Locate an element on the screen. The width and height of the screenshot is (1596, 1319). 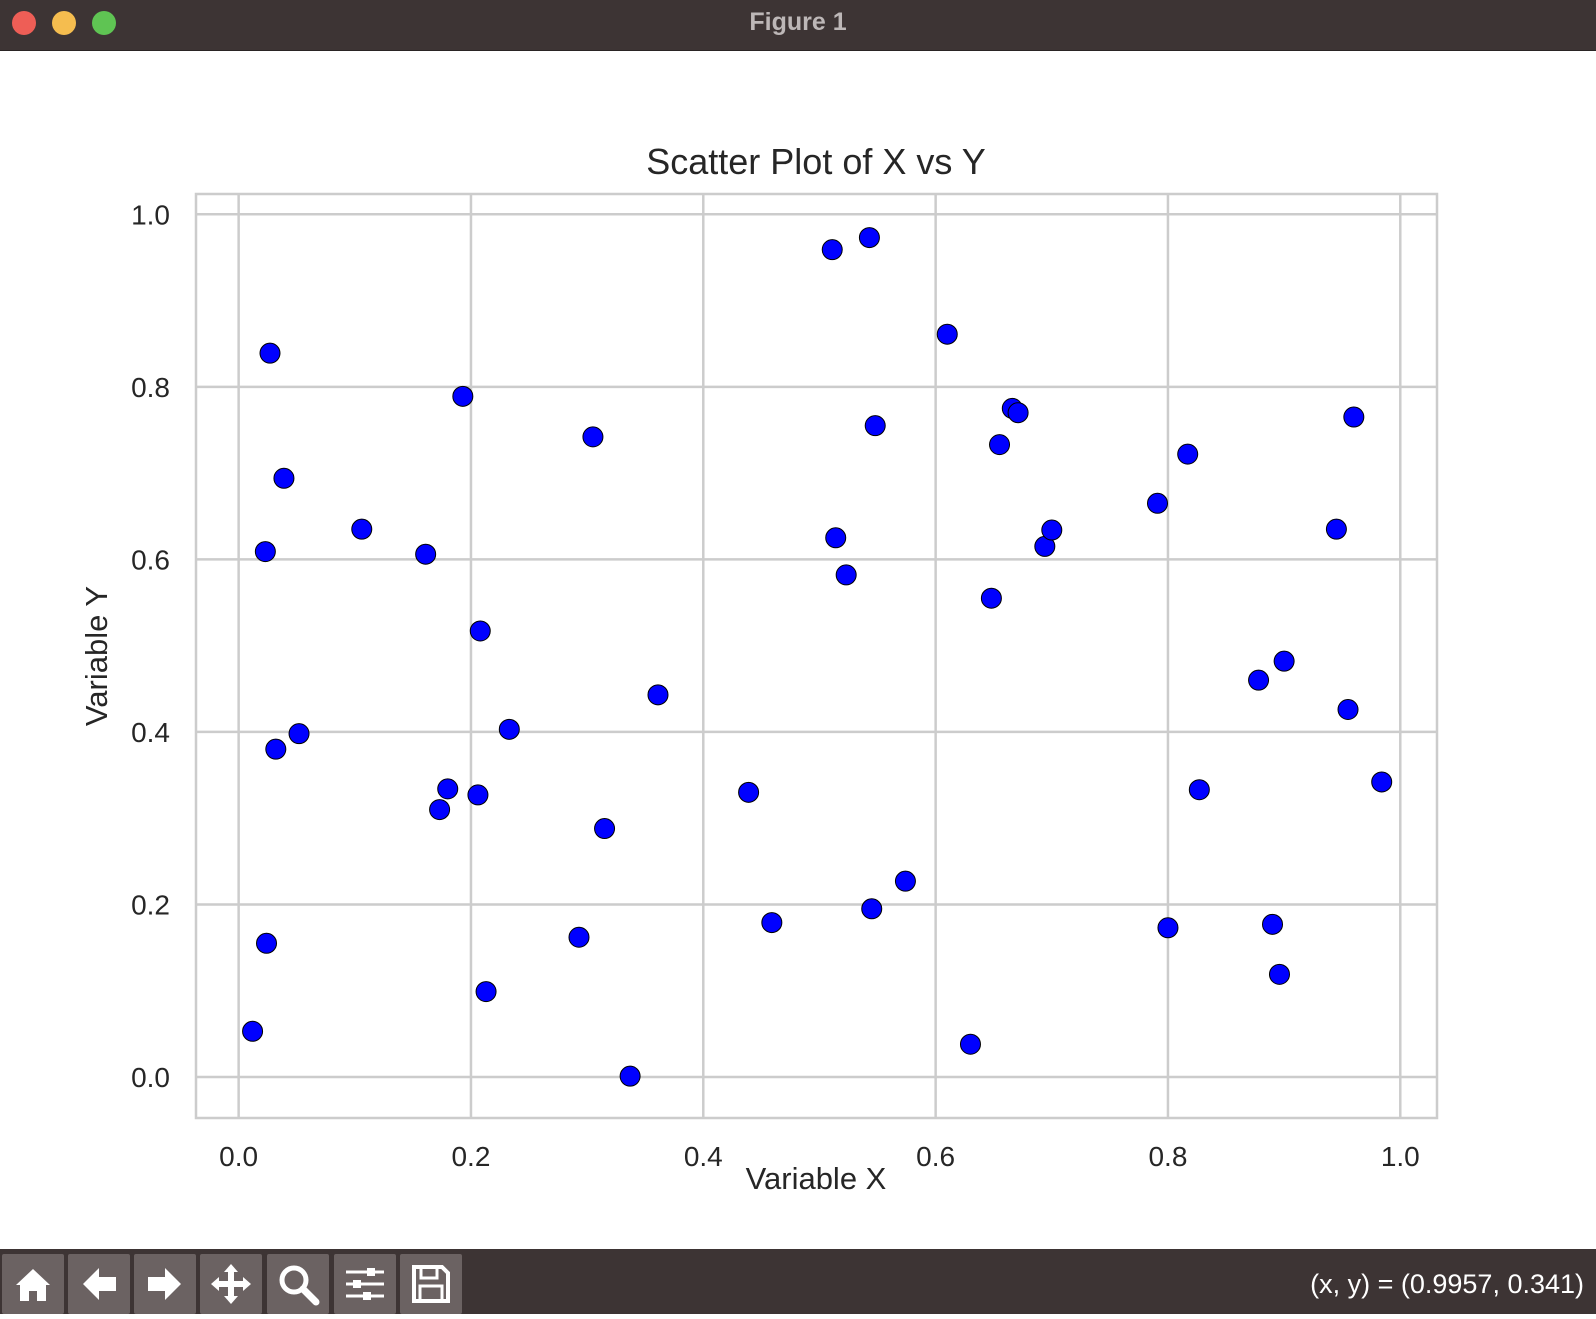
configure-subplots-button is located at coordinates (365, 1284).